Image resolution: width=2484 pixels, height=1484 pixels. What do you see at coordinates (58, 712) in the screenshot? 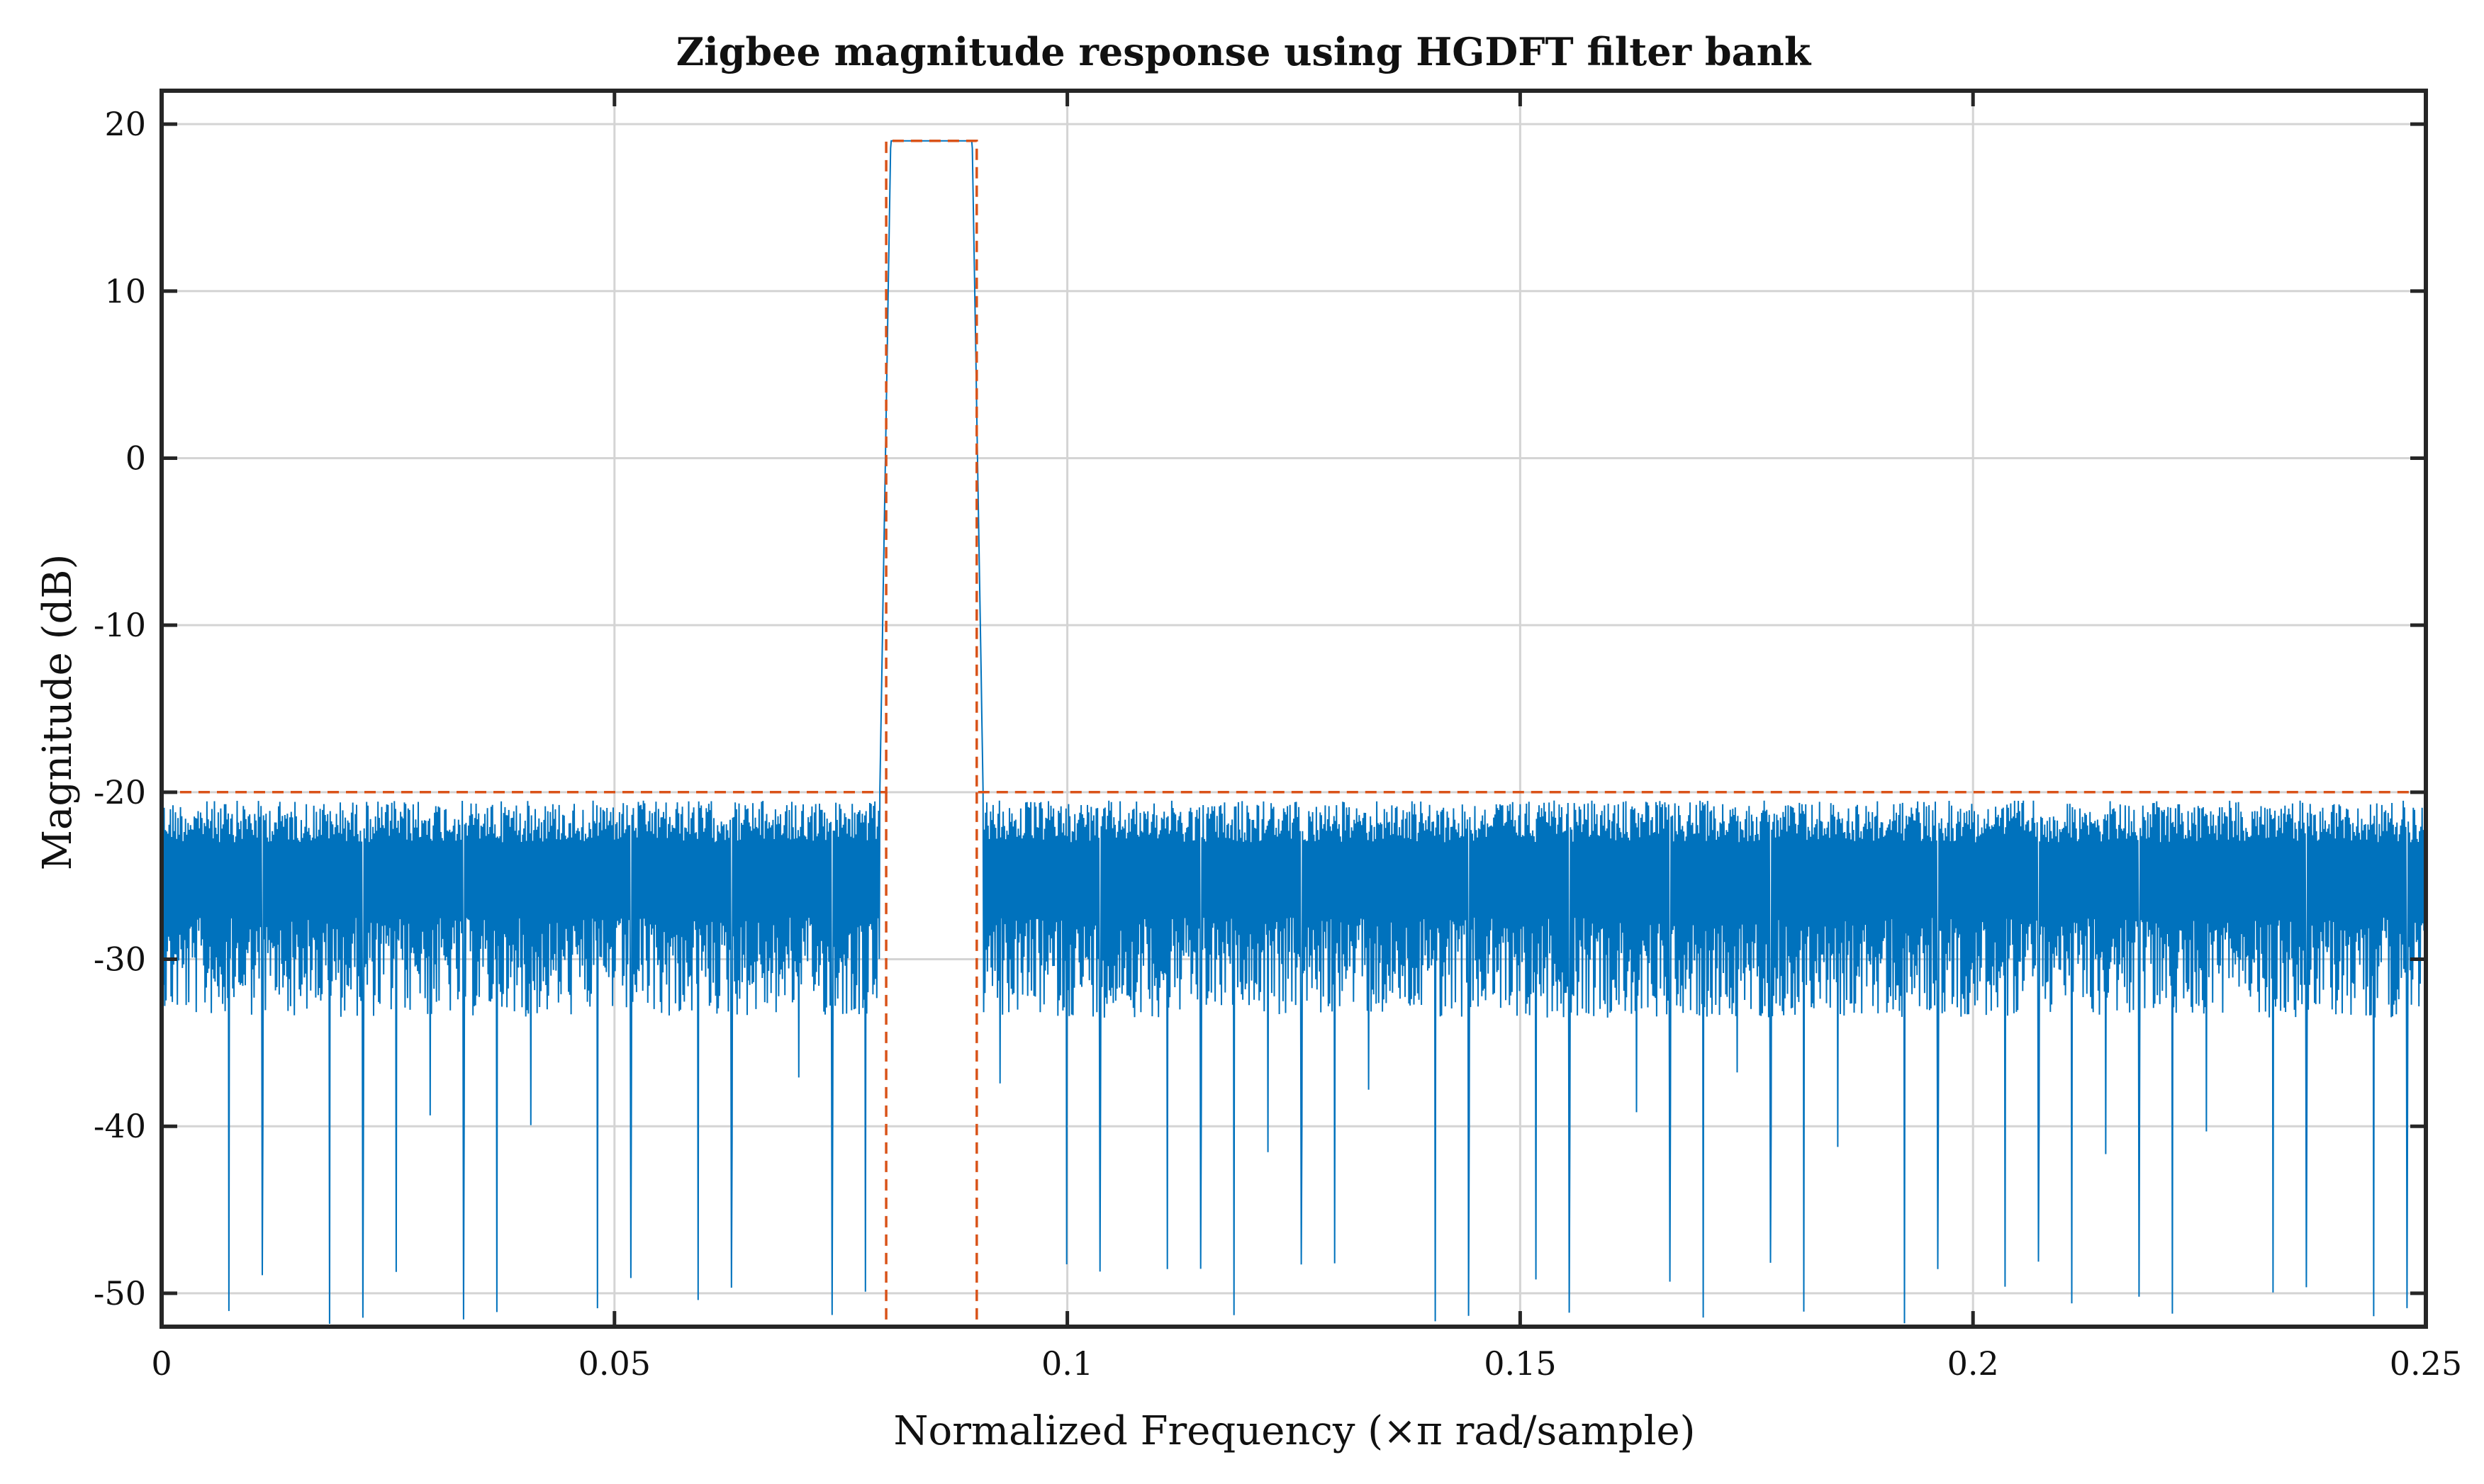
I see `y-axis-label: Magnitude (dB)` at bounding box center [58, 712].